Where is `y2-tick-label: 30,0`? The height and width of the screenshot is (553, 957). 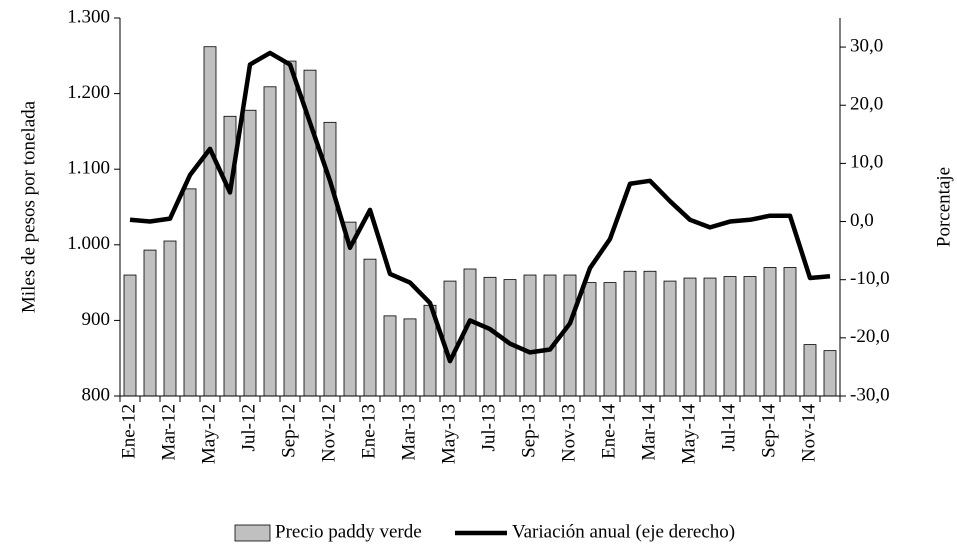
y2-tick-label: 30,0 is located at coordinates (866, 45).